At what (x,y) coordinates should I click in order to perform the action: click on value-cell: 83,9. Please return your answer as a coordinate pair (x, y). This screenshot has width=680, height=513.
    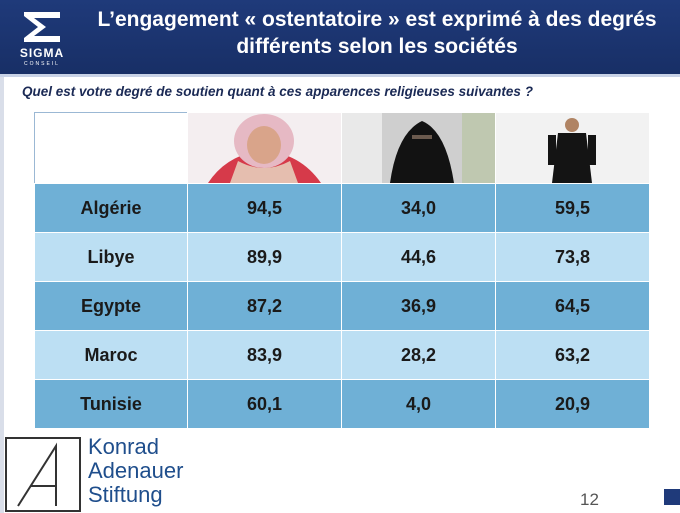
    Looking at the image, I should click on (264, 355).